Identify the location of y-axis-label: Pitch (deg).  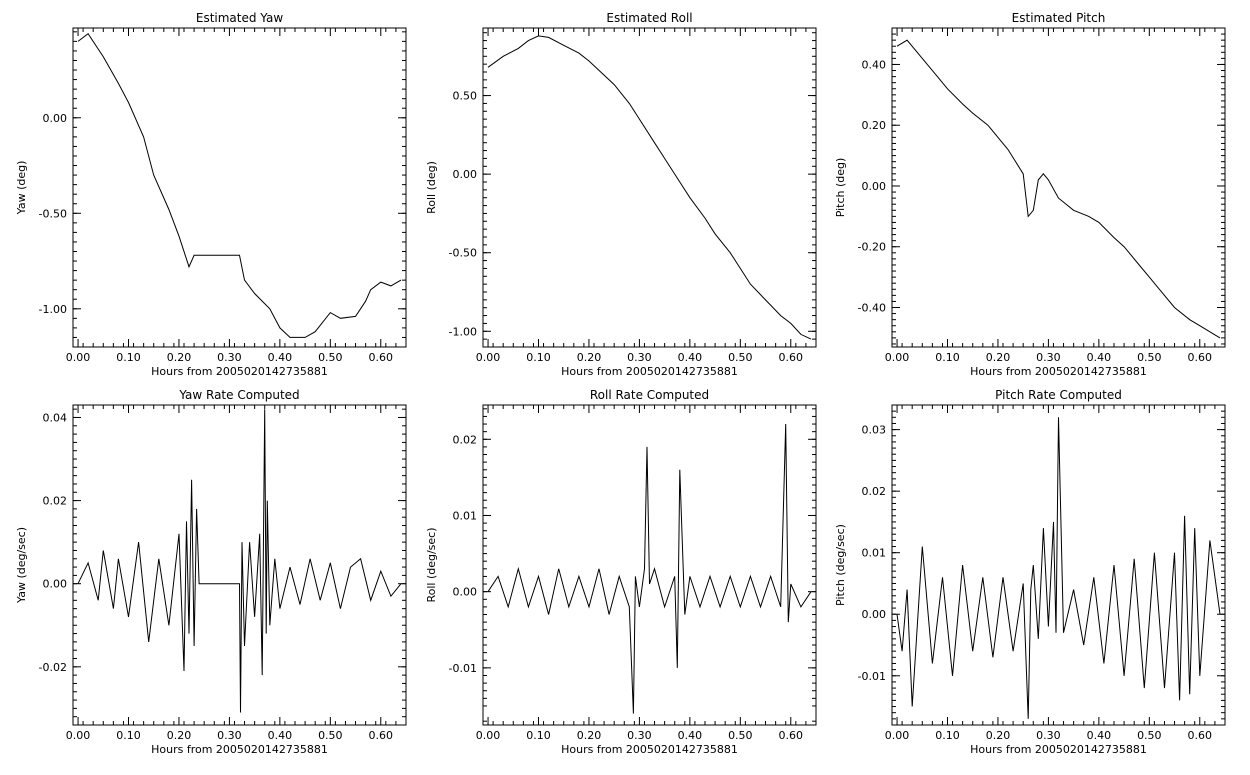
(840, 188).